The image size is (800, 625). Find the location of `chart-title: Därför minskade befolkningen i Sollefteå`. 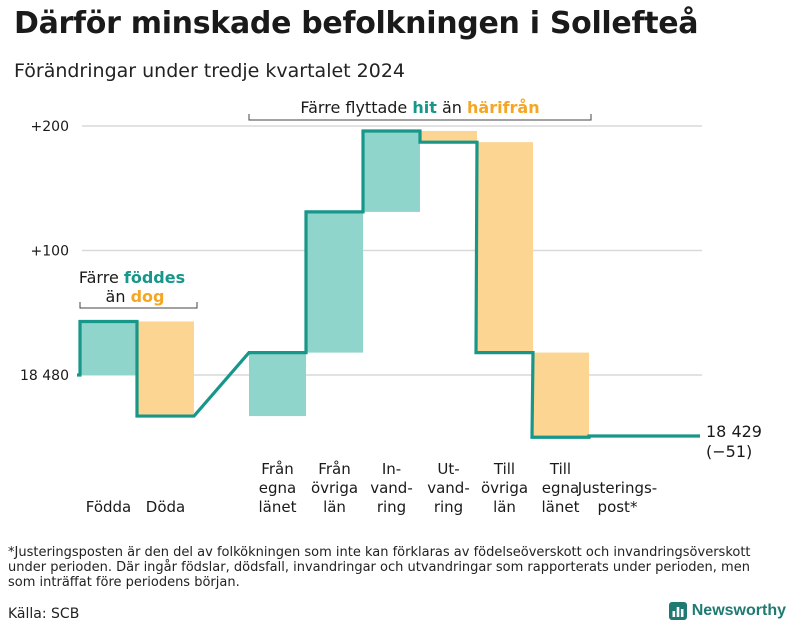

chart-title: Därför minskade befolkningen i Sollefteå is located at coordinates (356, 23).